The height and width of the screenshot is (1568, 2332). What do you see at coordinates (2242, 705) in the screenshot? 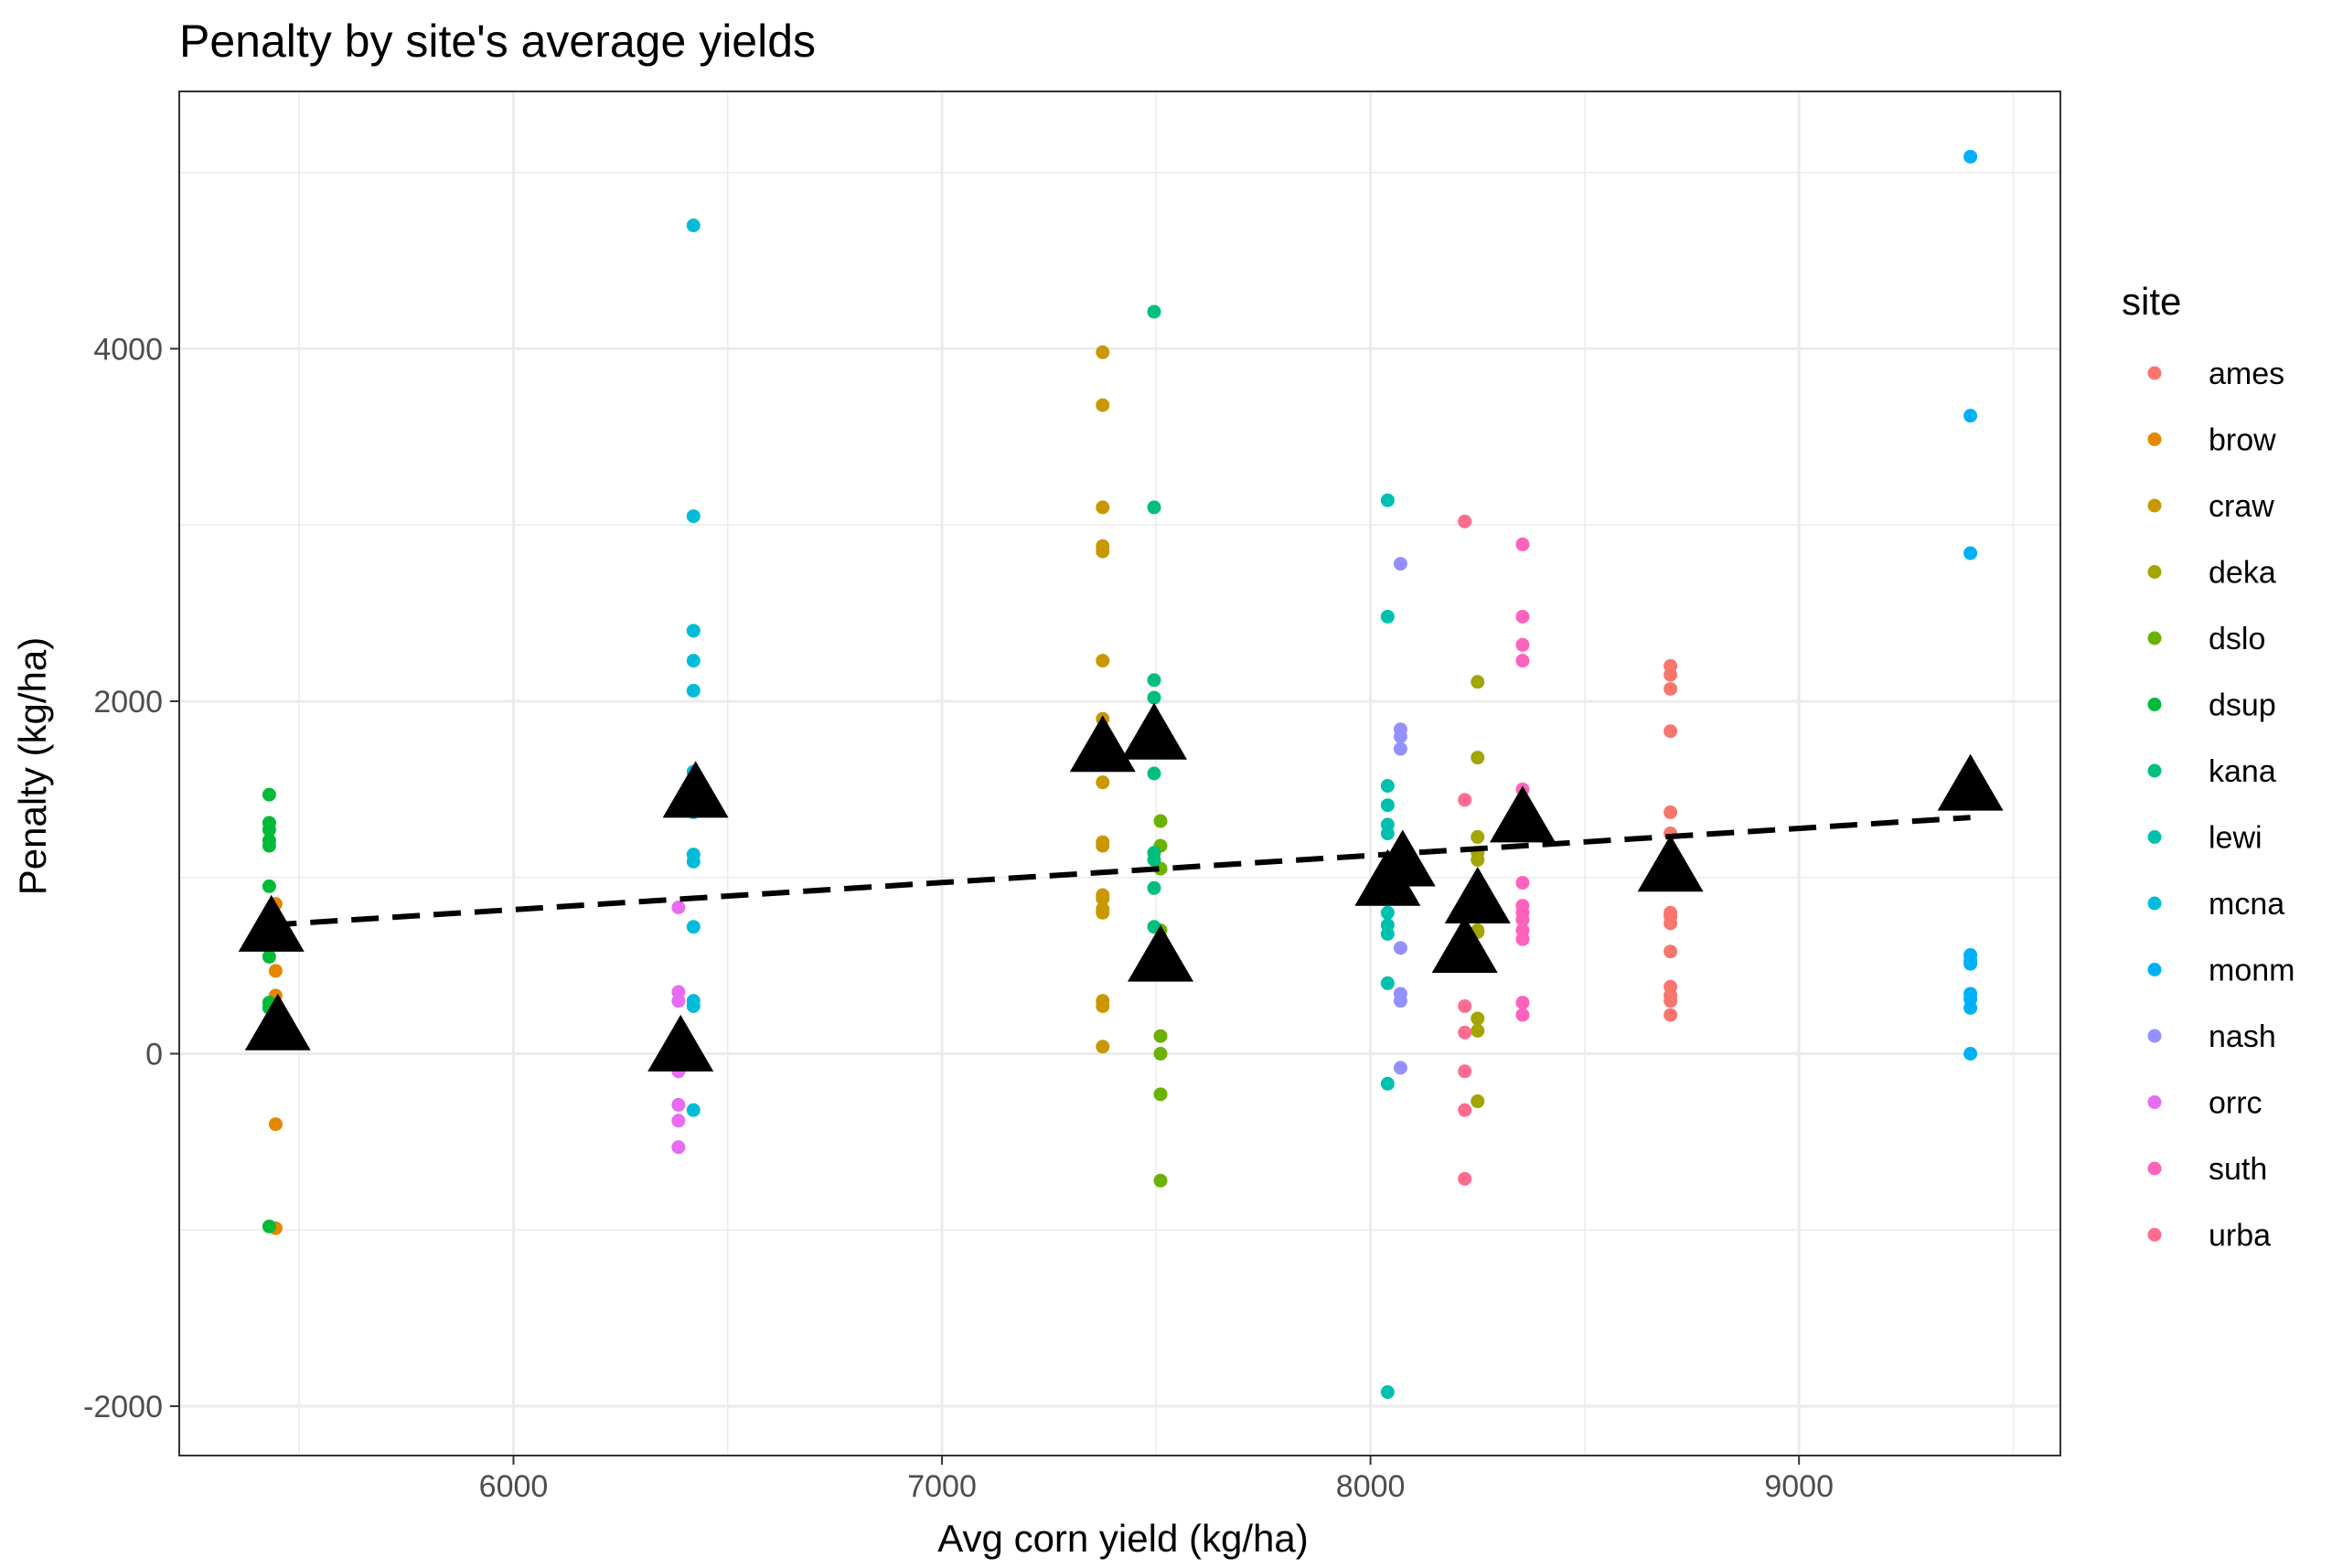
I see `legend-label-dsup: dsup` at bounding box center [2242, 705].